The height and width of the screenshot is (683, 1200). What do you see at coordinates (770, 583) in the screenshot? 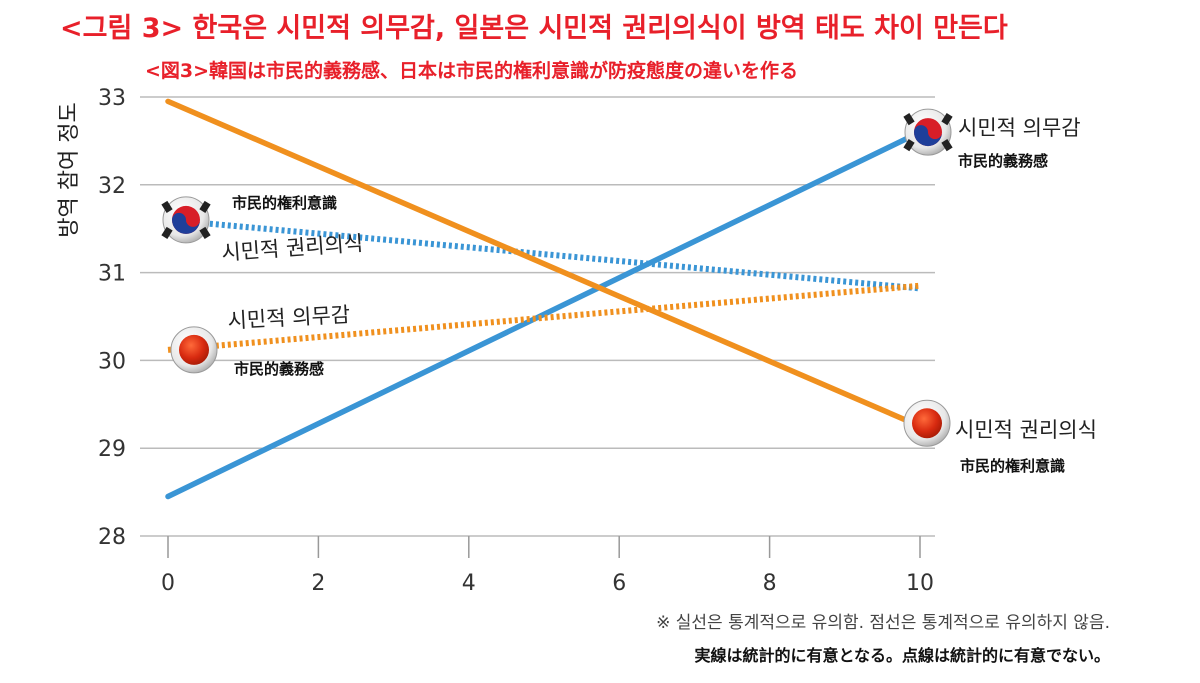
I see `x-tick-label: 8` at bounding box center [770, 583].